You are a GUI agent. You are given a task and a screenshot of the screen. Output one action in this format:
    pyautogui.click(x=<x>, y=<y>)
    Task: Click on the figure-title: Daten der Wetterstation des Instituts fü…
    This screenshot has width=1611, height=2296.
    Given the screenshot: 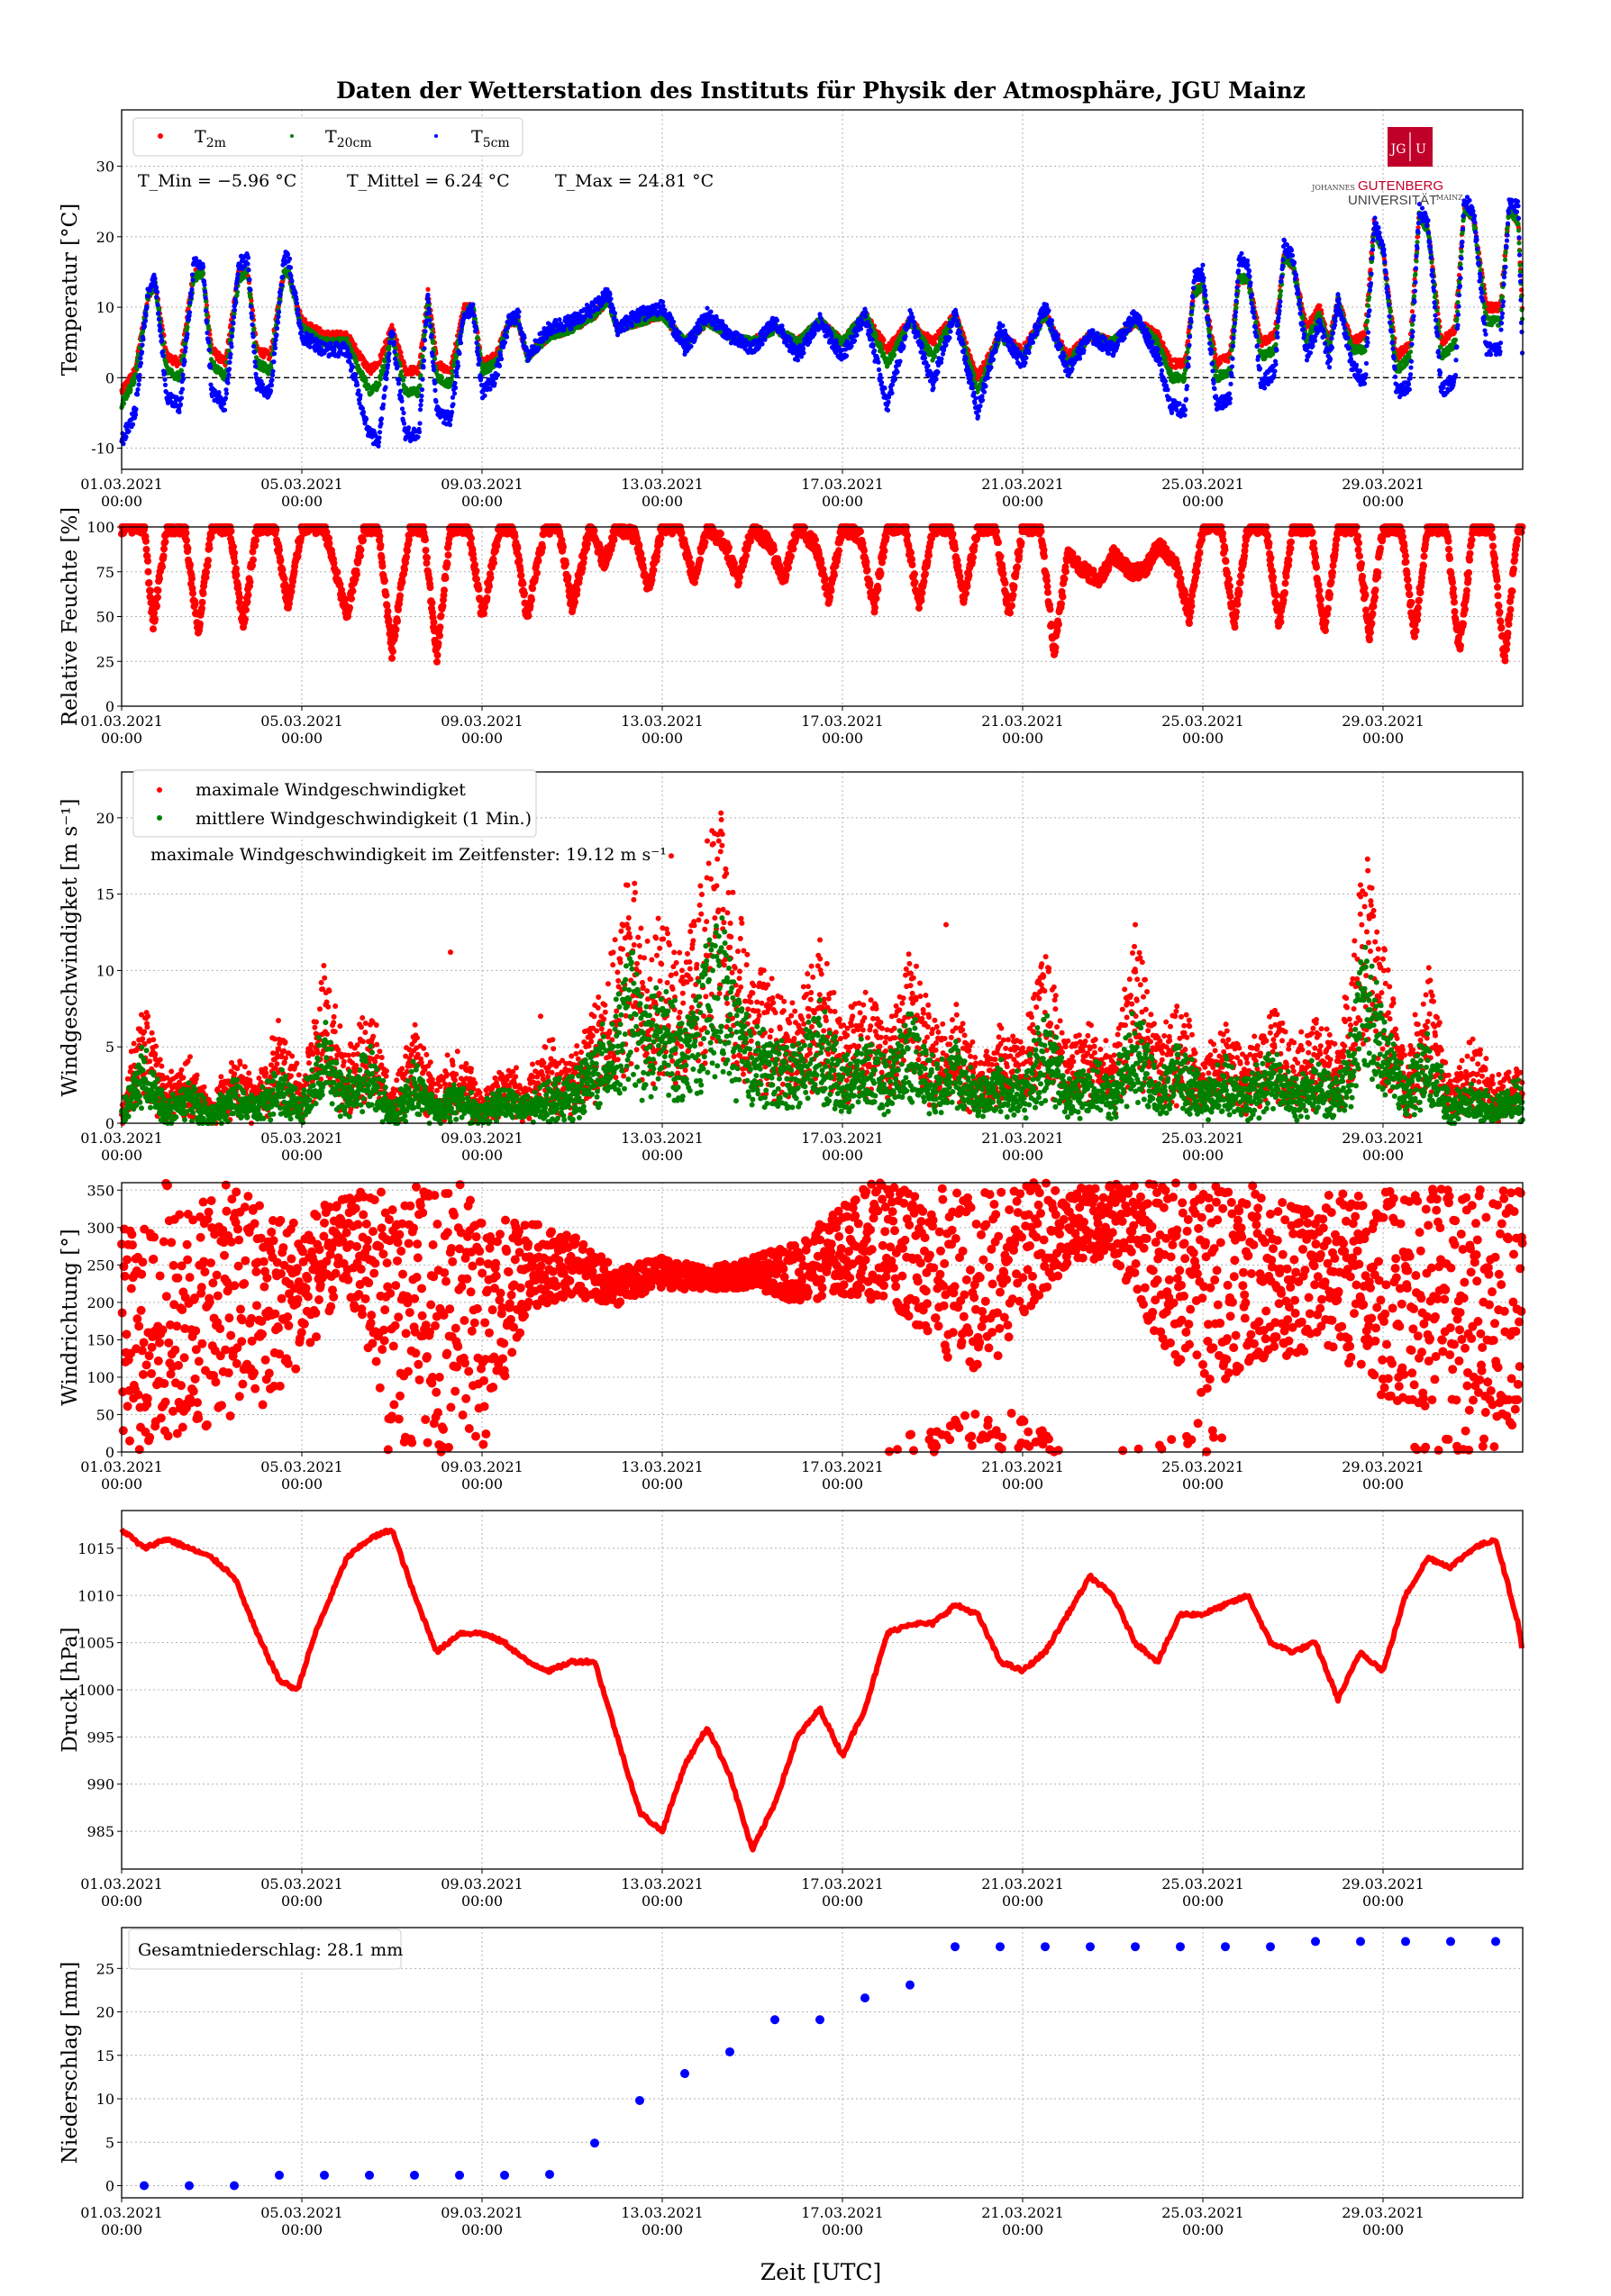 What is the action you would take?
    pyautogui.click(x=821, y=90)
    